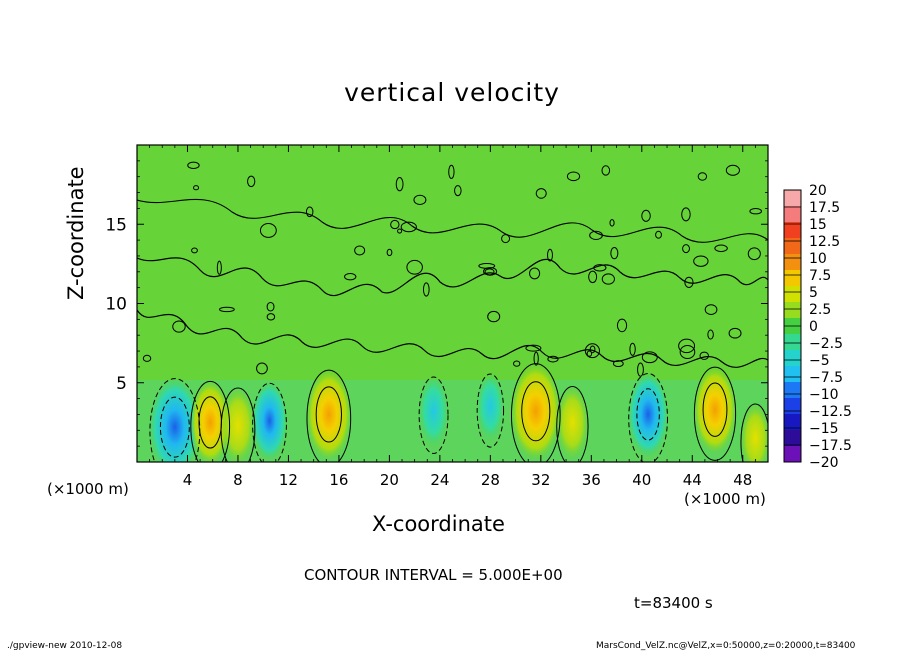 This screenshot has height=654, width=904. Describe the element at coordinates (452, 92) in the screenshot. I see `chart-title: vertical velocity` at that location.